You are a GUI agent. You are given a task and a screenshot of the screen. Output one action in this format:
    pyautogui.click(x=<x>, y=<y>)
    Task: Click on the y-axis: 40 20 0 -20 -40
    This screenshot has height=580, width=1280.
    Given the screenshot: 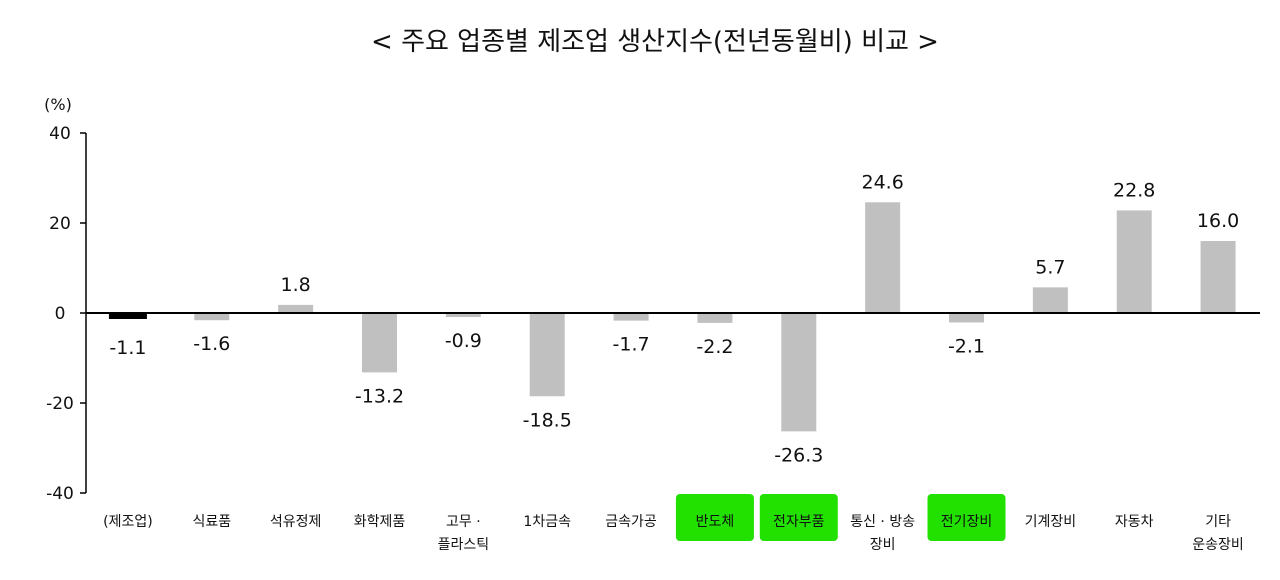 What is the action you would take?
    pyautogui.click(x=66, y=314)
    